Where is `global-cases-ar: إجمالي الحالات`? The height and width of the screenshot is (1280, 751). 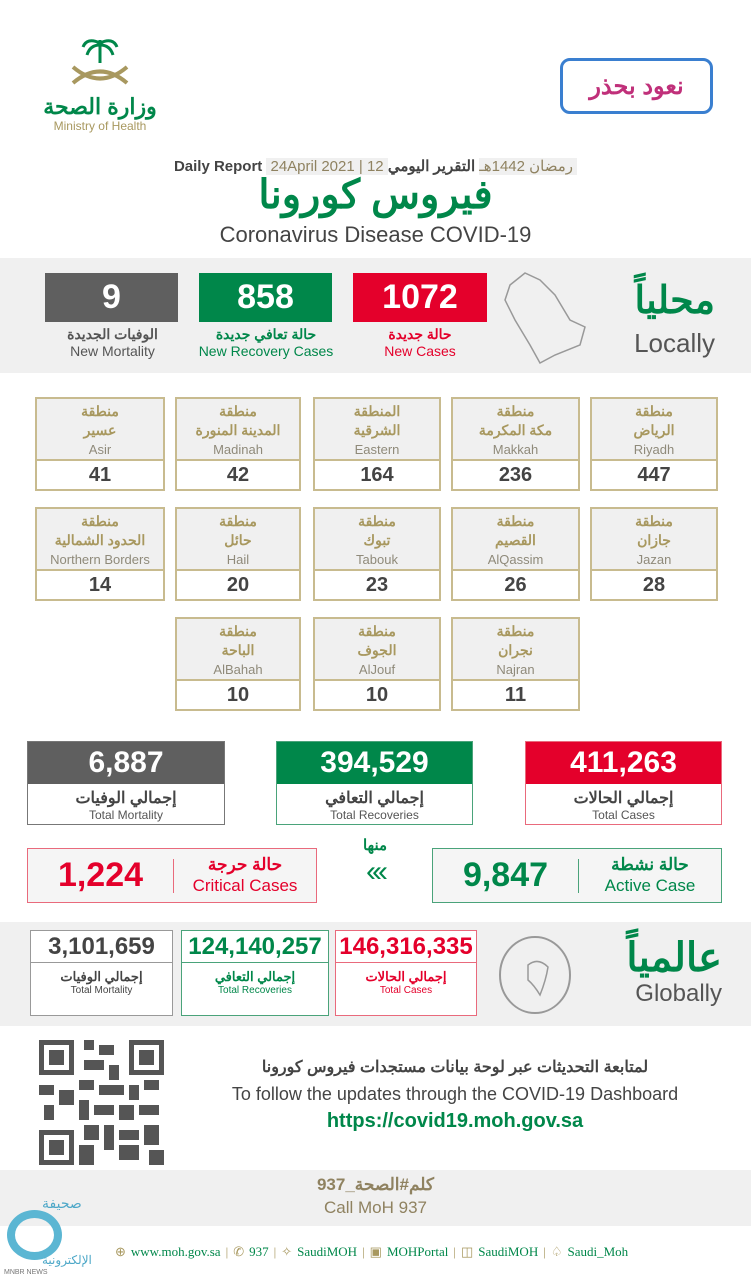
global-cases-ar: إجمالي الحالات is located at coordinates (406, 976).